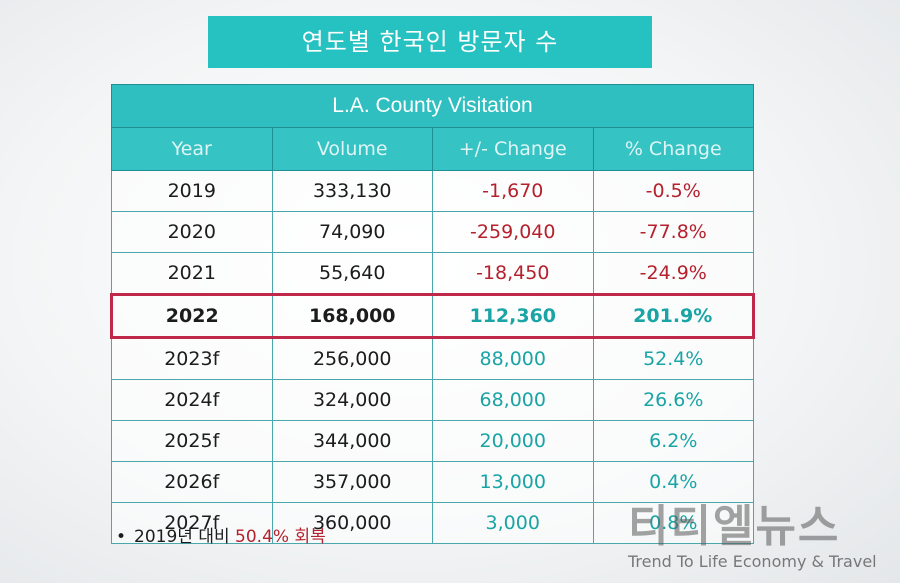 Image resolution: width=900 pixels, height=583 pixels. Describe the element at coordinates (673, 316) in the screenshot. I see `cell-pct-change: 201.9%` at that location.